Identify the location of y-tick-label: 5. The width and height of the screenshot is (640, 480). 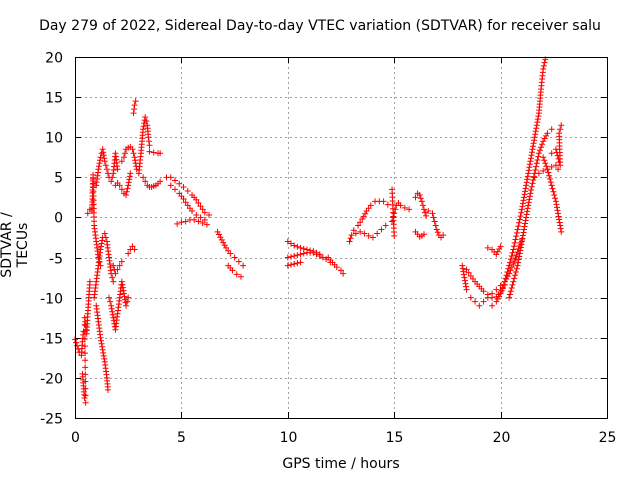
(58, 179).